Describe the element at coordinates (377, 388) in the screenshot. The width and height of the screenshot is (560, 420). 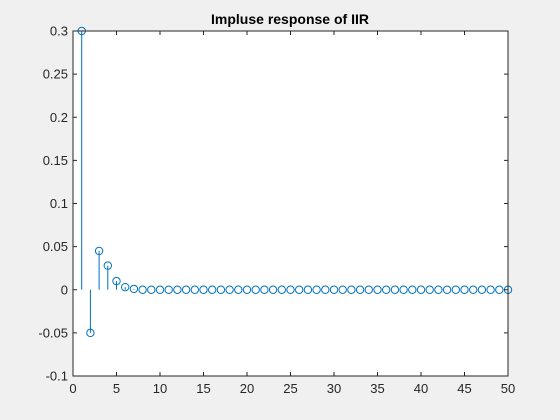
I see `x-tick-label: 35` at that location.